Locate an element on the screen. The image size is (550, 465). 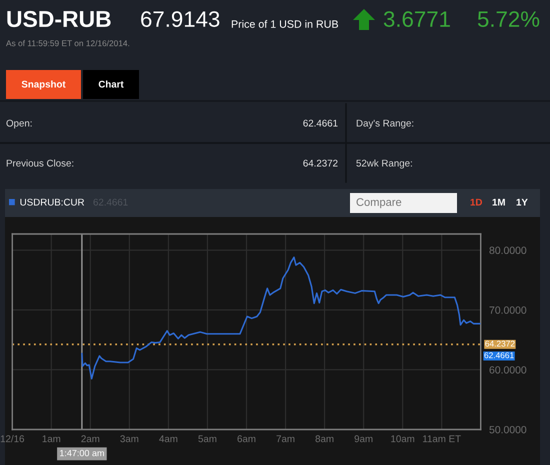
legend-label: USDRUB:CUR is located at coordinates (52, 202).